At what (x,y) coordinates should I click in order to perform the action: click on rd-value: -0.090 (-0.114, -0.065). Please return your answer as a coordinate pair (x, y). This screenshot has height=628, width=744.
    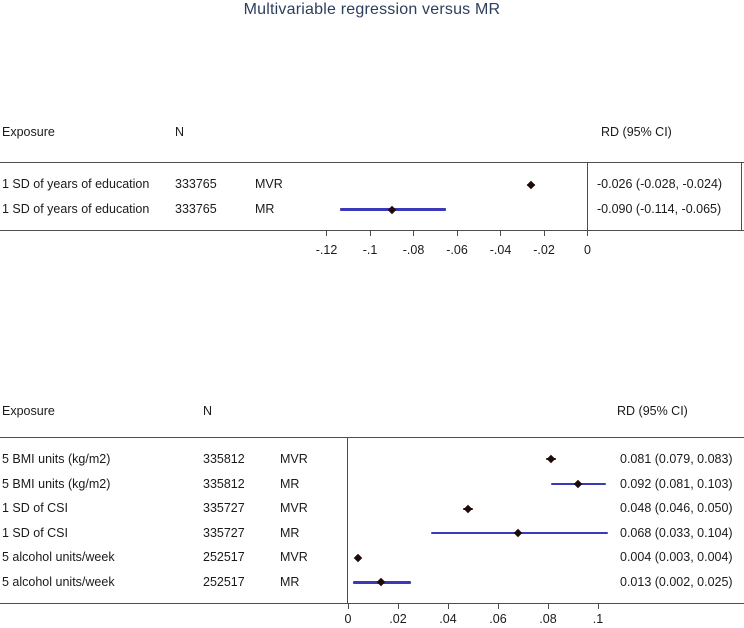
    Looking at the image, I should click on (659, 209).